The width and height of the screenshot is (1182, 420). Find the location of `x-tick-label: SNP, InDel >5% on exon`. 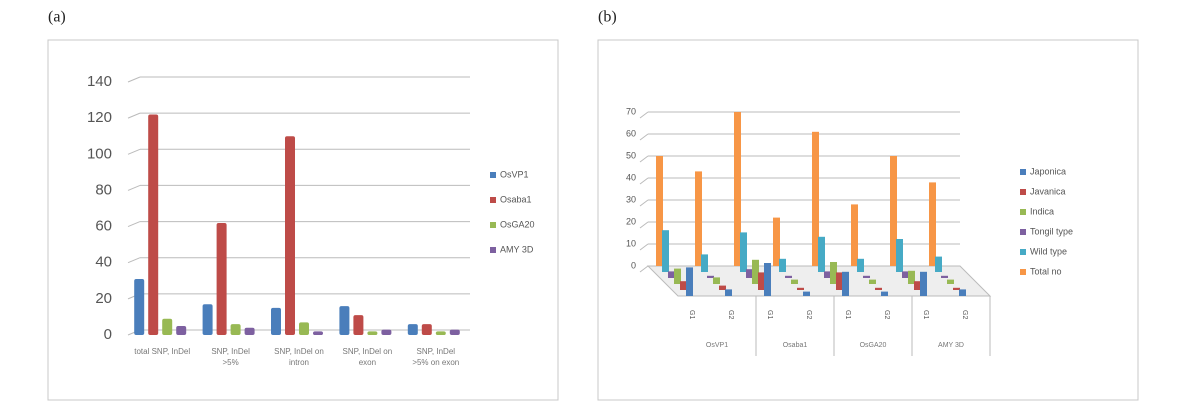

x-tick-label: SNP, InDel >5% on exon is located at coordinates (436, 357).